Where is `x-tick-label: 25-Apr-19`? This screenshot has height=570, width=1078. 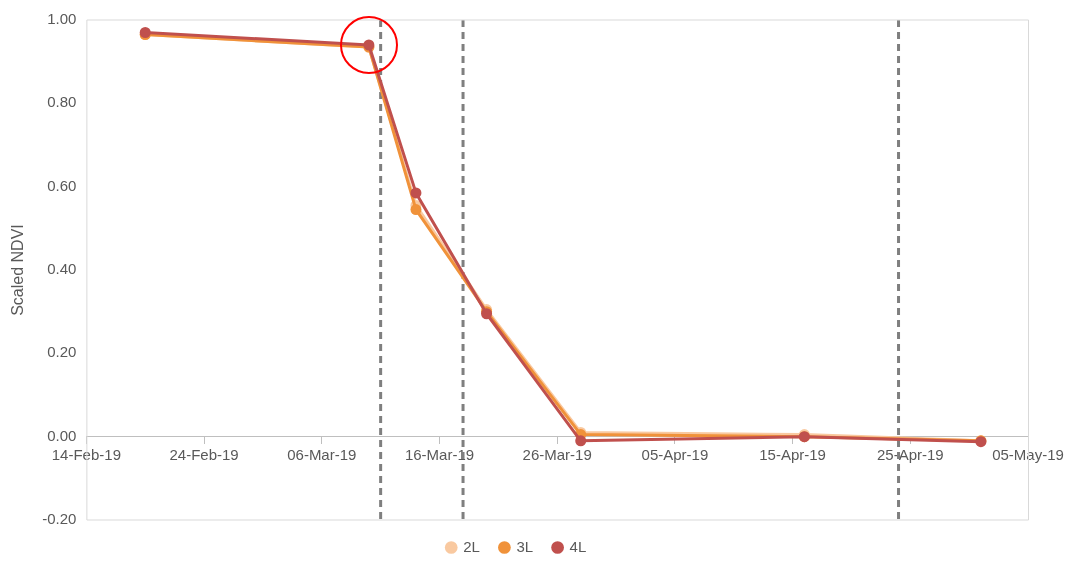
x-tick-label: 25-Apr-19 is located at coordinates (910, 454).